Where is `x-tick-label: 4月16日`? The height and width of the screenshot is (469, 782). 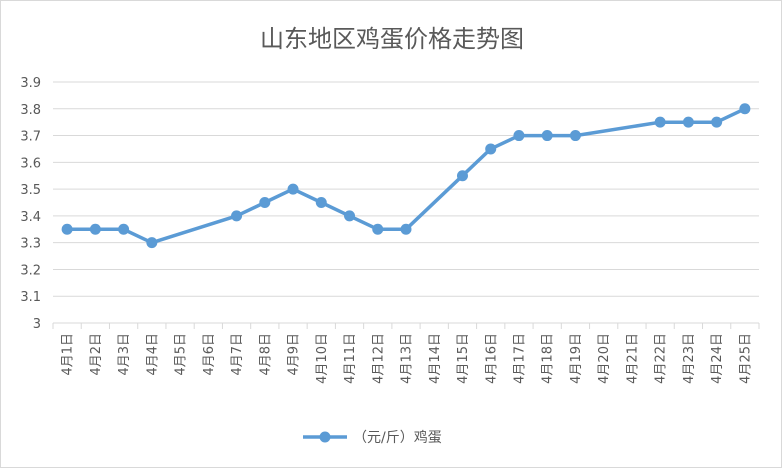 x-tick-label: 4月16日 is located at coordinates (491, 358).